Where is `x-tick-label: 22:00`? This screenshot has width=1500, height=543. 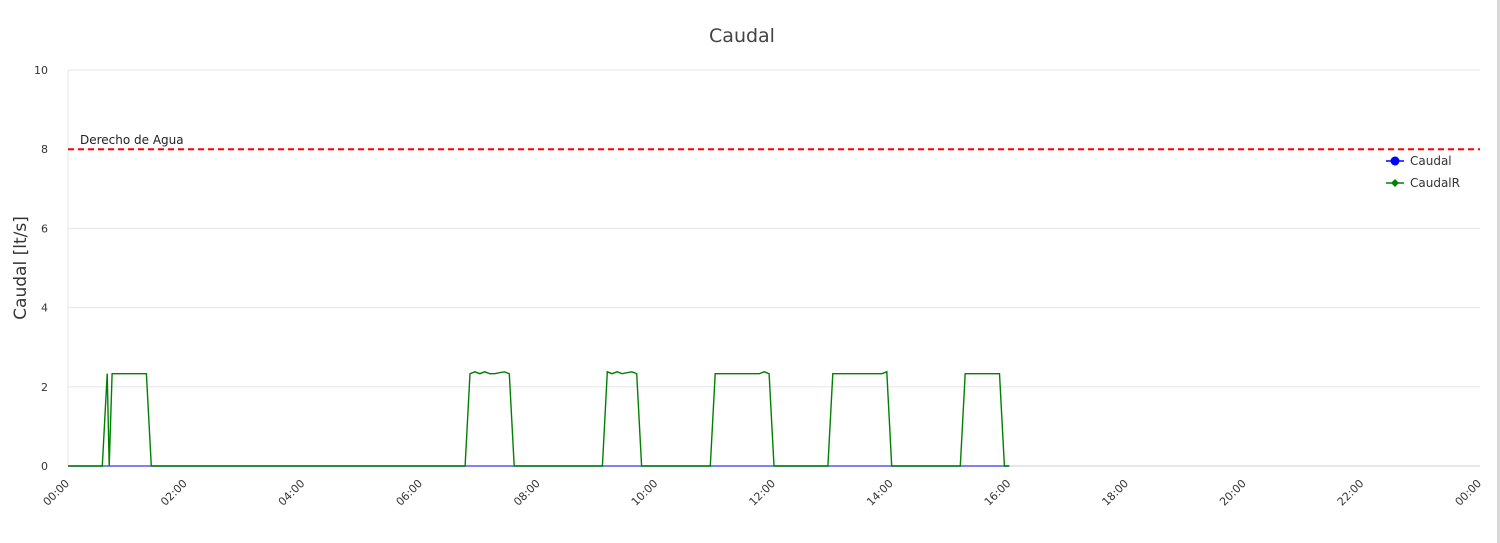 x-tick-label: 22:00 is located at coordinates (1351, 493).